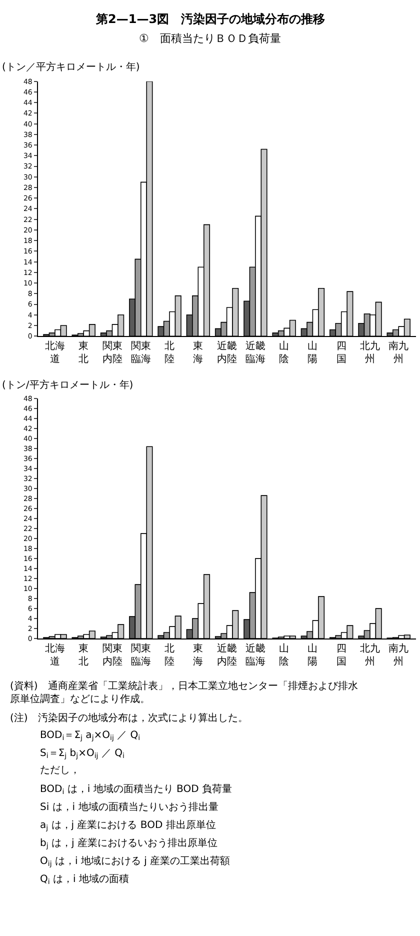 Image resolution: width=420 pixels, height=936 pixels. Describe the element at coordinates (210, 38) in the screenshot. I see `chart-subtitle: ① 面積当たりＢＯＤ負荷量` at that location.